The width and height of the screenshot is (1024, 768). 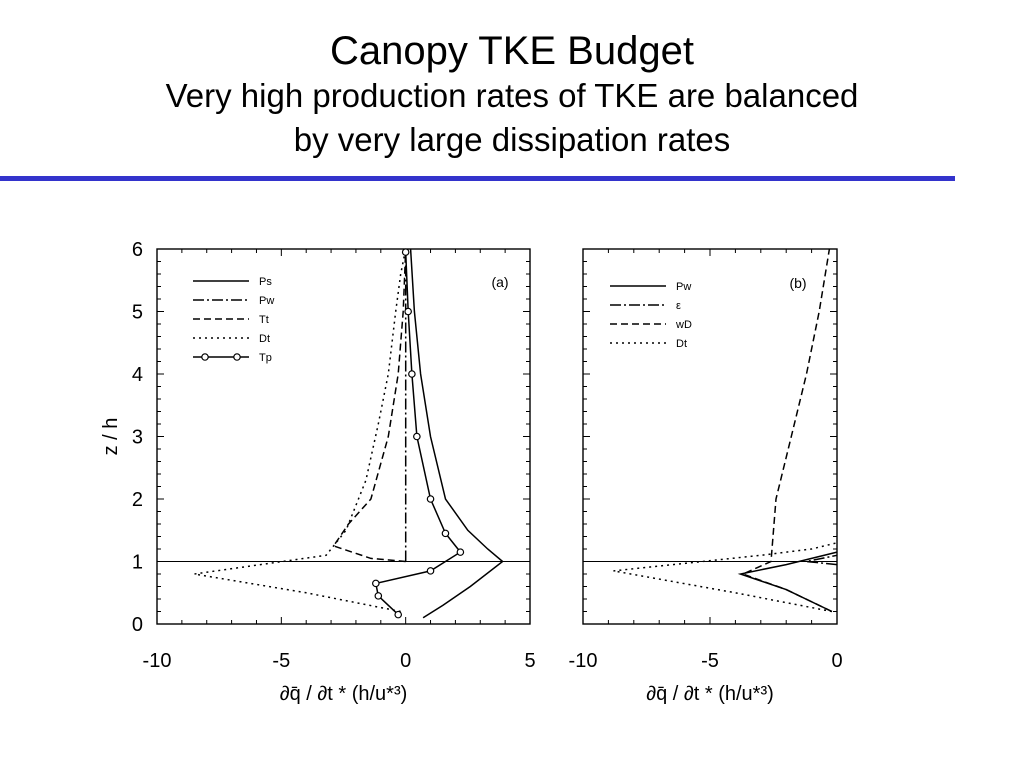 I want to click on legend-label: Tp, so click(x=265, y=358).